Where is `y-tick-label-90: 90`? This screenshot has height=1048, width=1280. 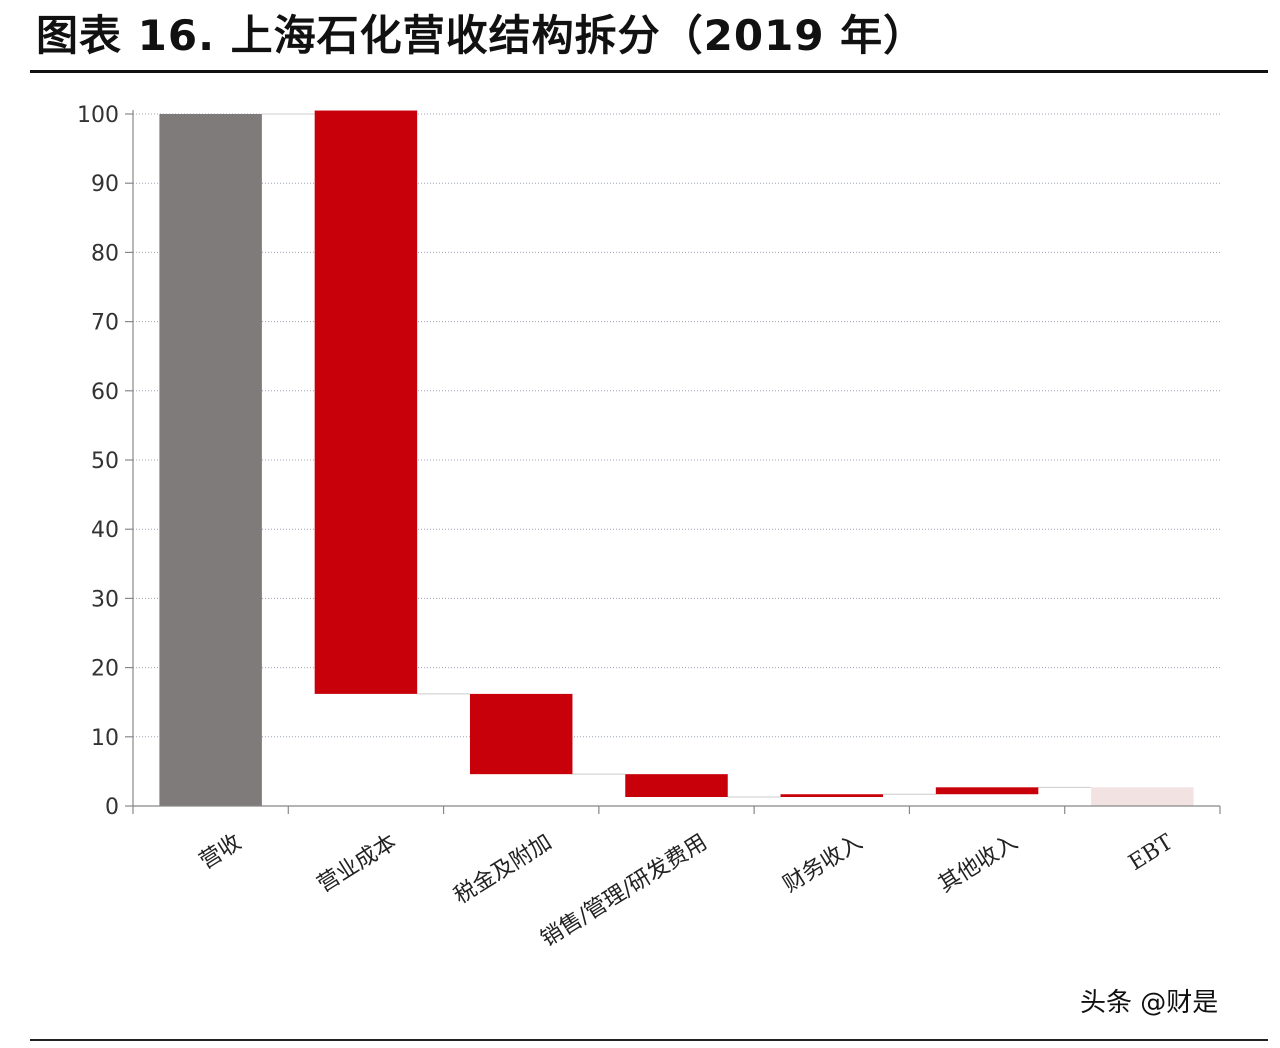 y-tick-label-90: 90 is located at coordinates (105, 184).